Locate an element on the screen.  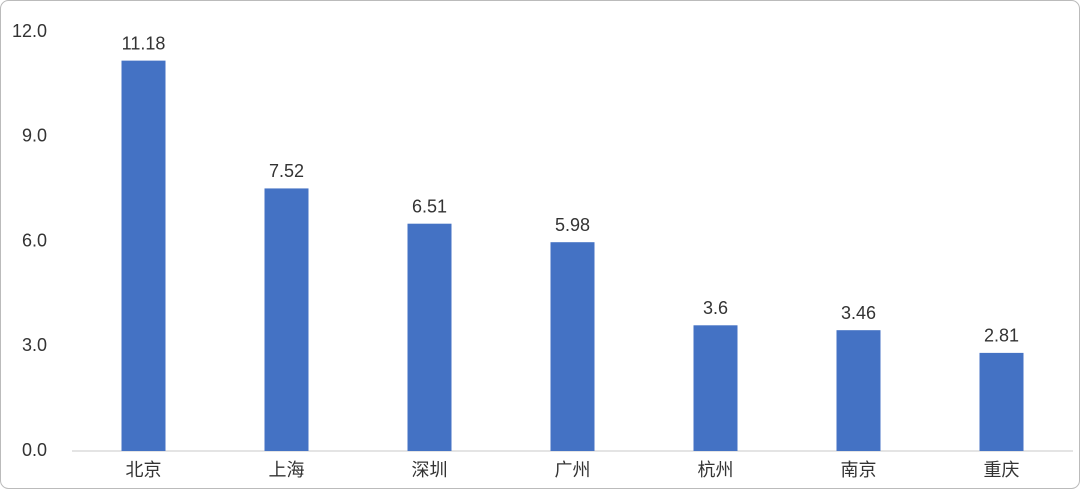
y-tick-label: 0.0 is located at coordinates (34, 450).